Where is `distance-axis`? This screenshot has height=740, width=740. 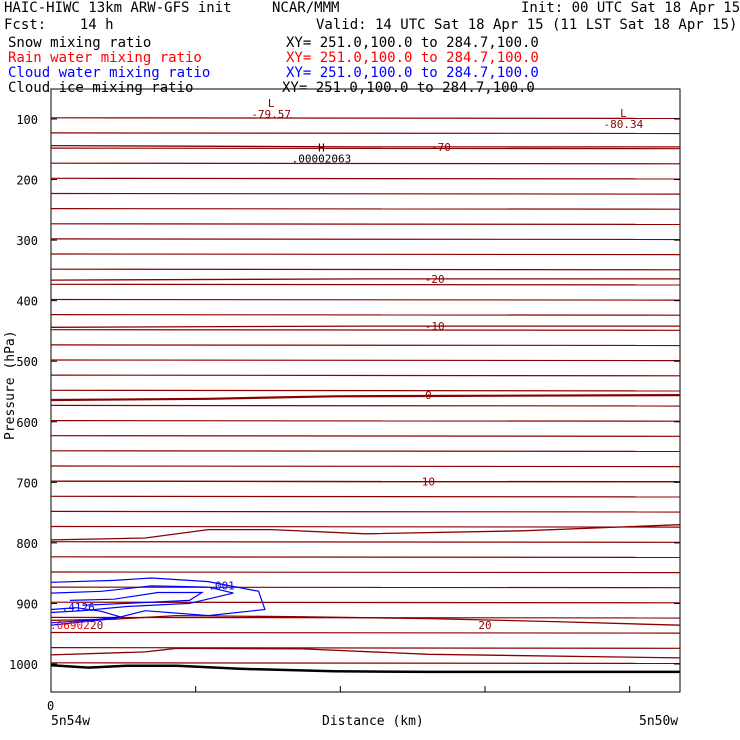
distance-axis is located at coordinates (340, 689).